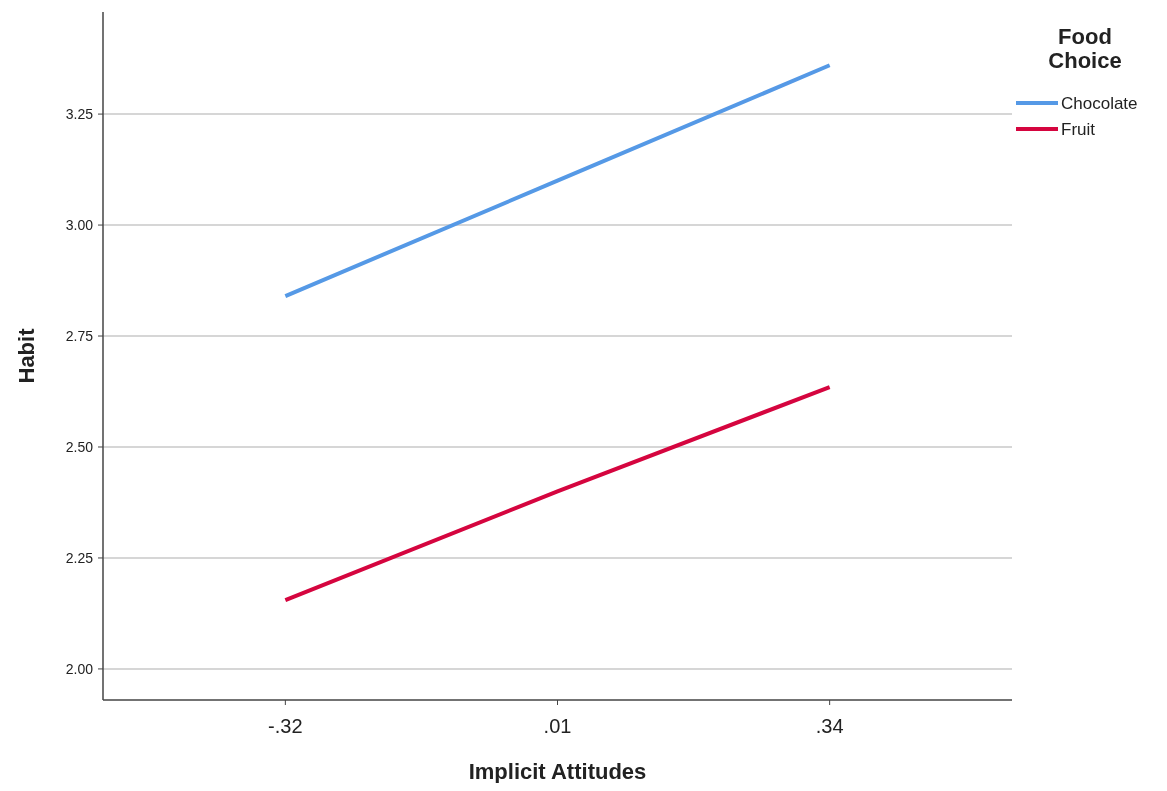 The image size is (1167, 791). What do you see at coordinates (1078, 129) in the screenshot?
I see `legend-label: Fruit` at bounding box center [1078, 129].